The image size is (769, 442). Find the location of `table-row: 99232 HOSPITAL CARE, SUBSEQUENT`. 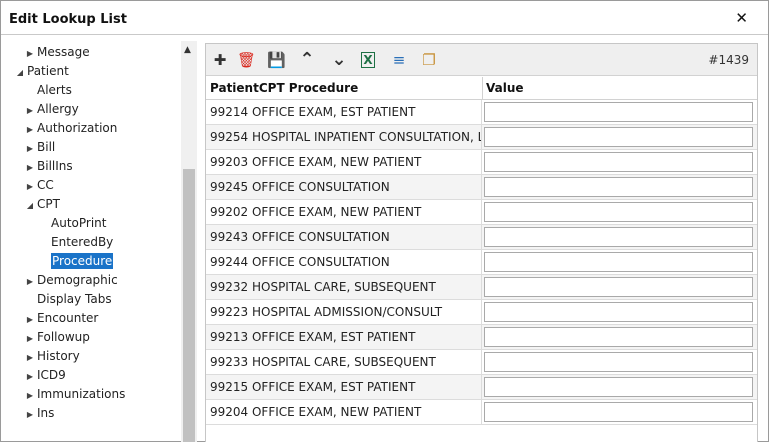

table-row: 99232 HOSPITAL CARE, SUBSEQUENT is located at coordinates (481, 287).